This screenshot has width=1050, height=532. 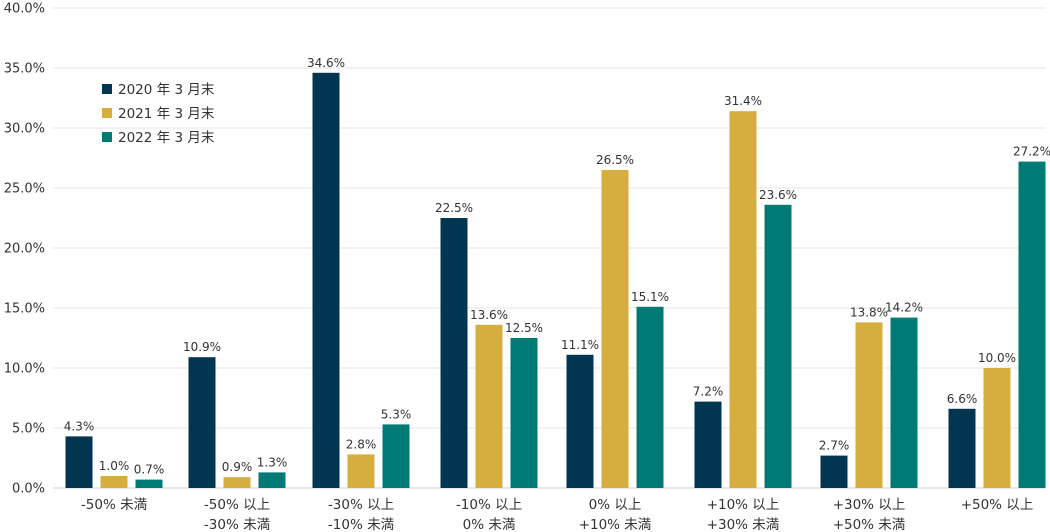 What do you see at coordinates (997, 358) in the screenshot?
I see `data-label: 10.0%` at bounding box center [997, 358].